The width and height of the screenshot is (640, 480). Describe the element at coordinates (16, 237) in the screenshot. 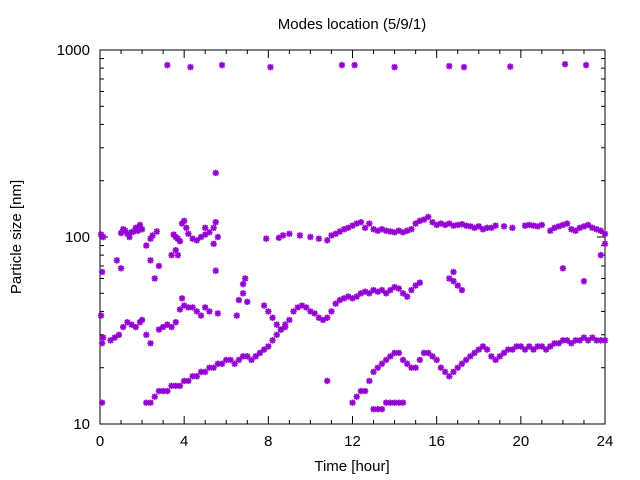

I see `y-axis-label: Particle size [nm]` at that location.